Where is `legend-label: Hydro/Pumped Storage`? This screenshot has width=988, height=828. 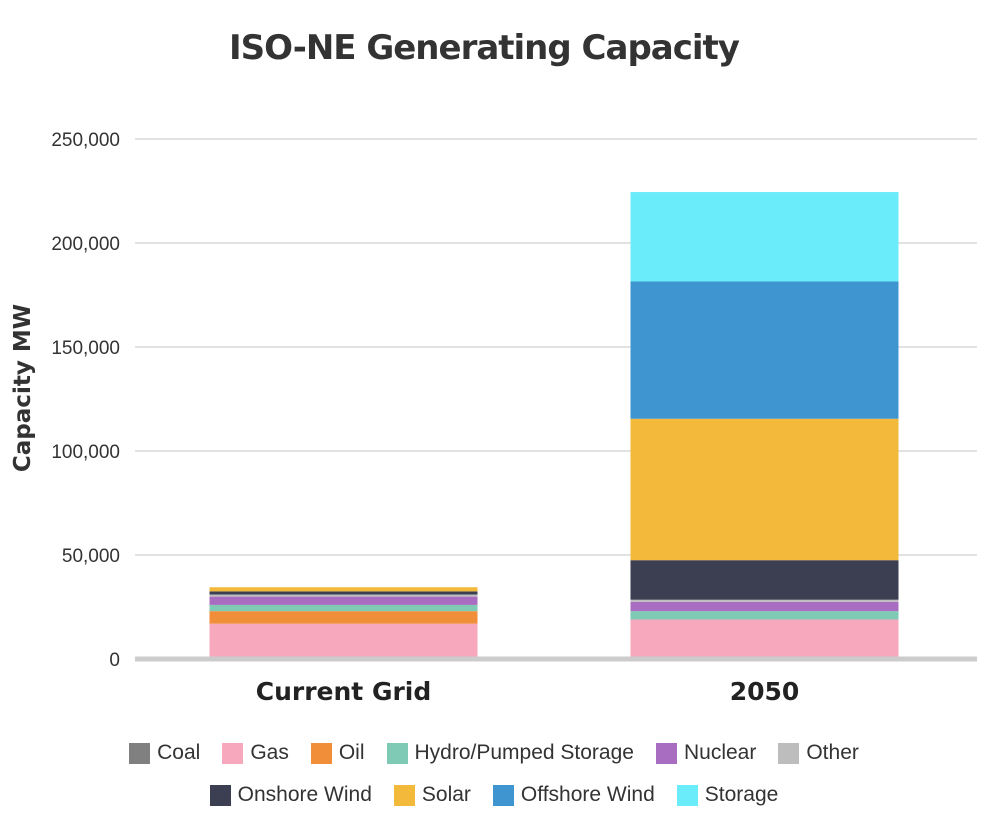 legend-label: Hydro/Pumped Storage is located at coordinates (524, 752).